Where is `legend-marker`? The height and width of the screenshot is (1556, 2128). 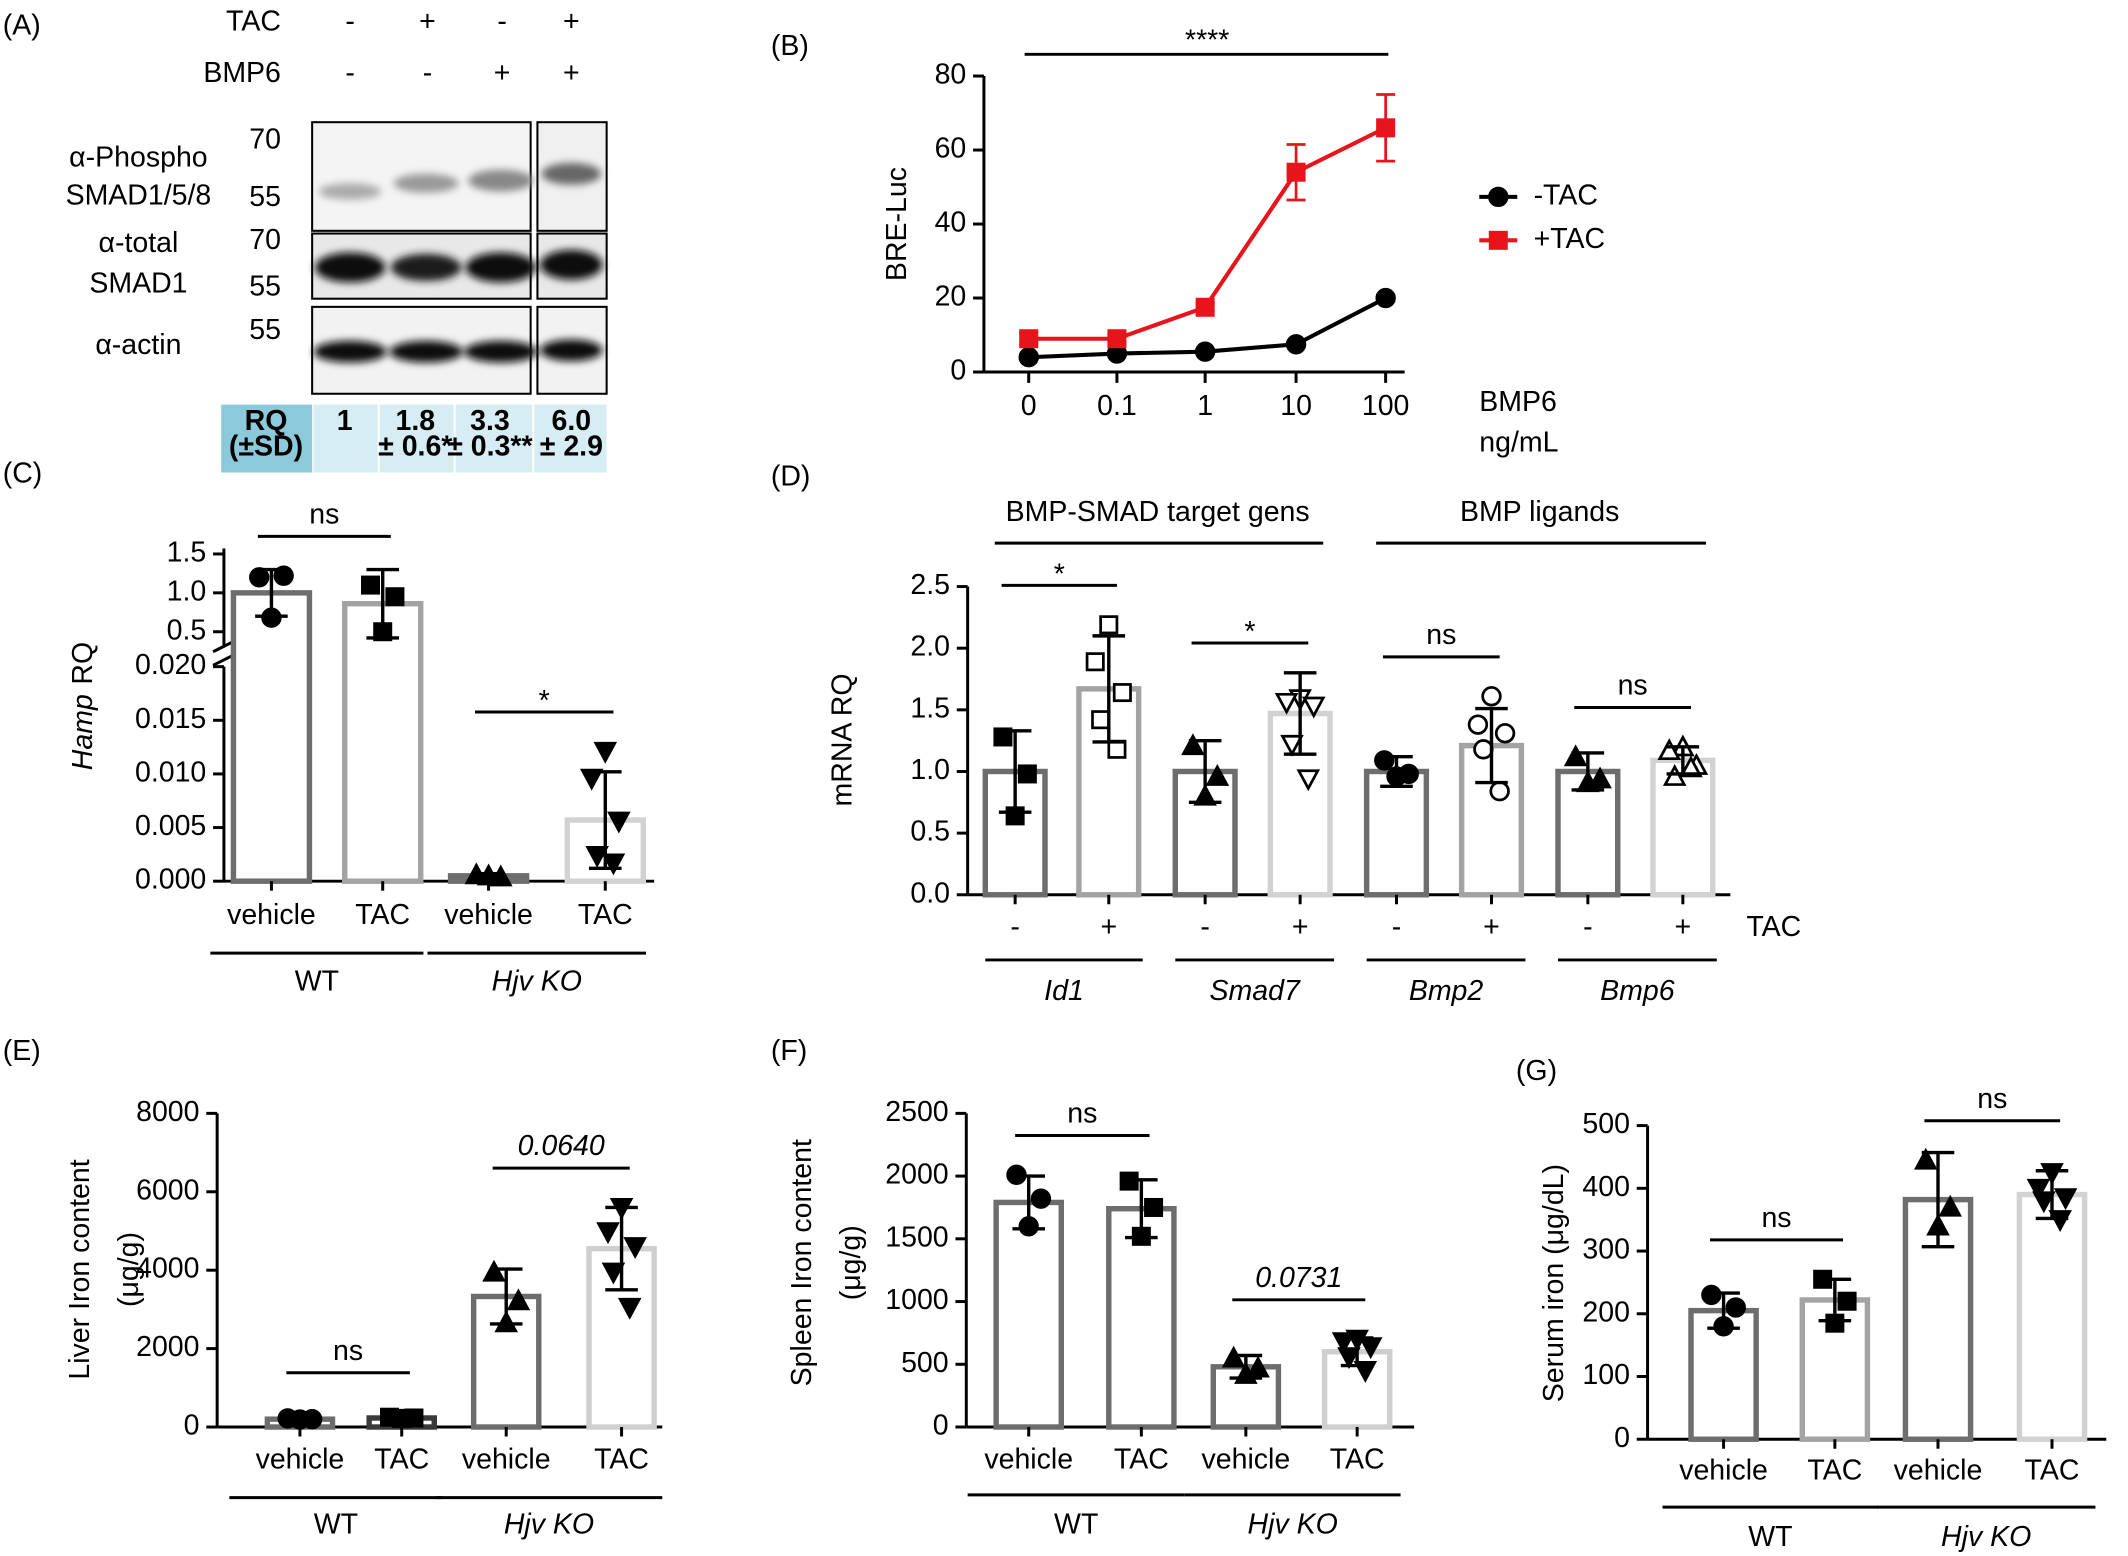
legend-marker is located at coordinates (1498, 197).